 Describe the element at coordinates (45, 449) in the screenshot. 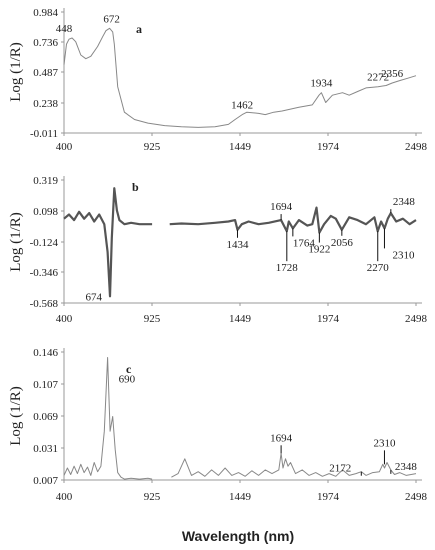

I see `y-tick-label: 0.031` at that location.